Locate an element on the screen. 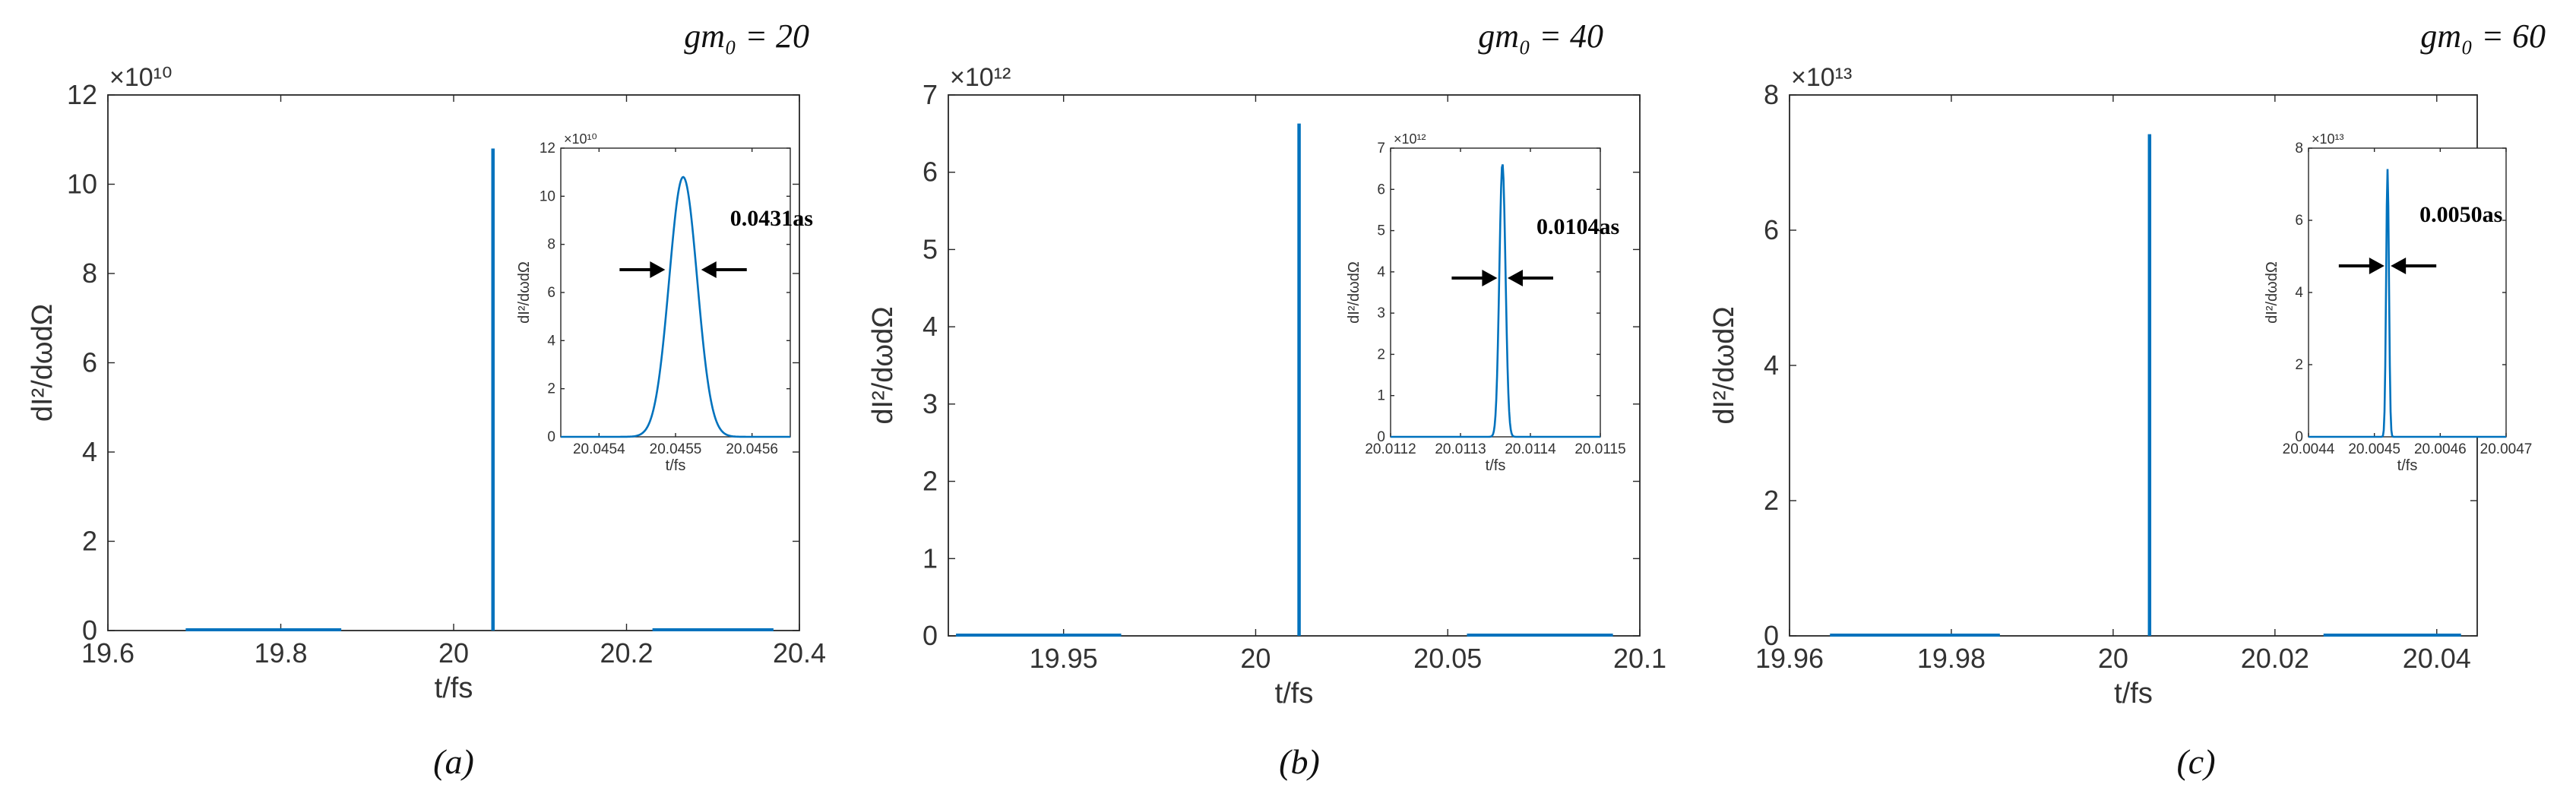 The width and height of the screenshot is (2576, 803). x-tick-label: 20.0455 is located at coordinates (676, 449).